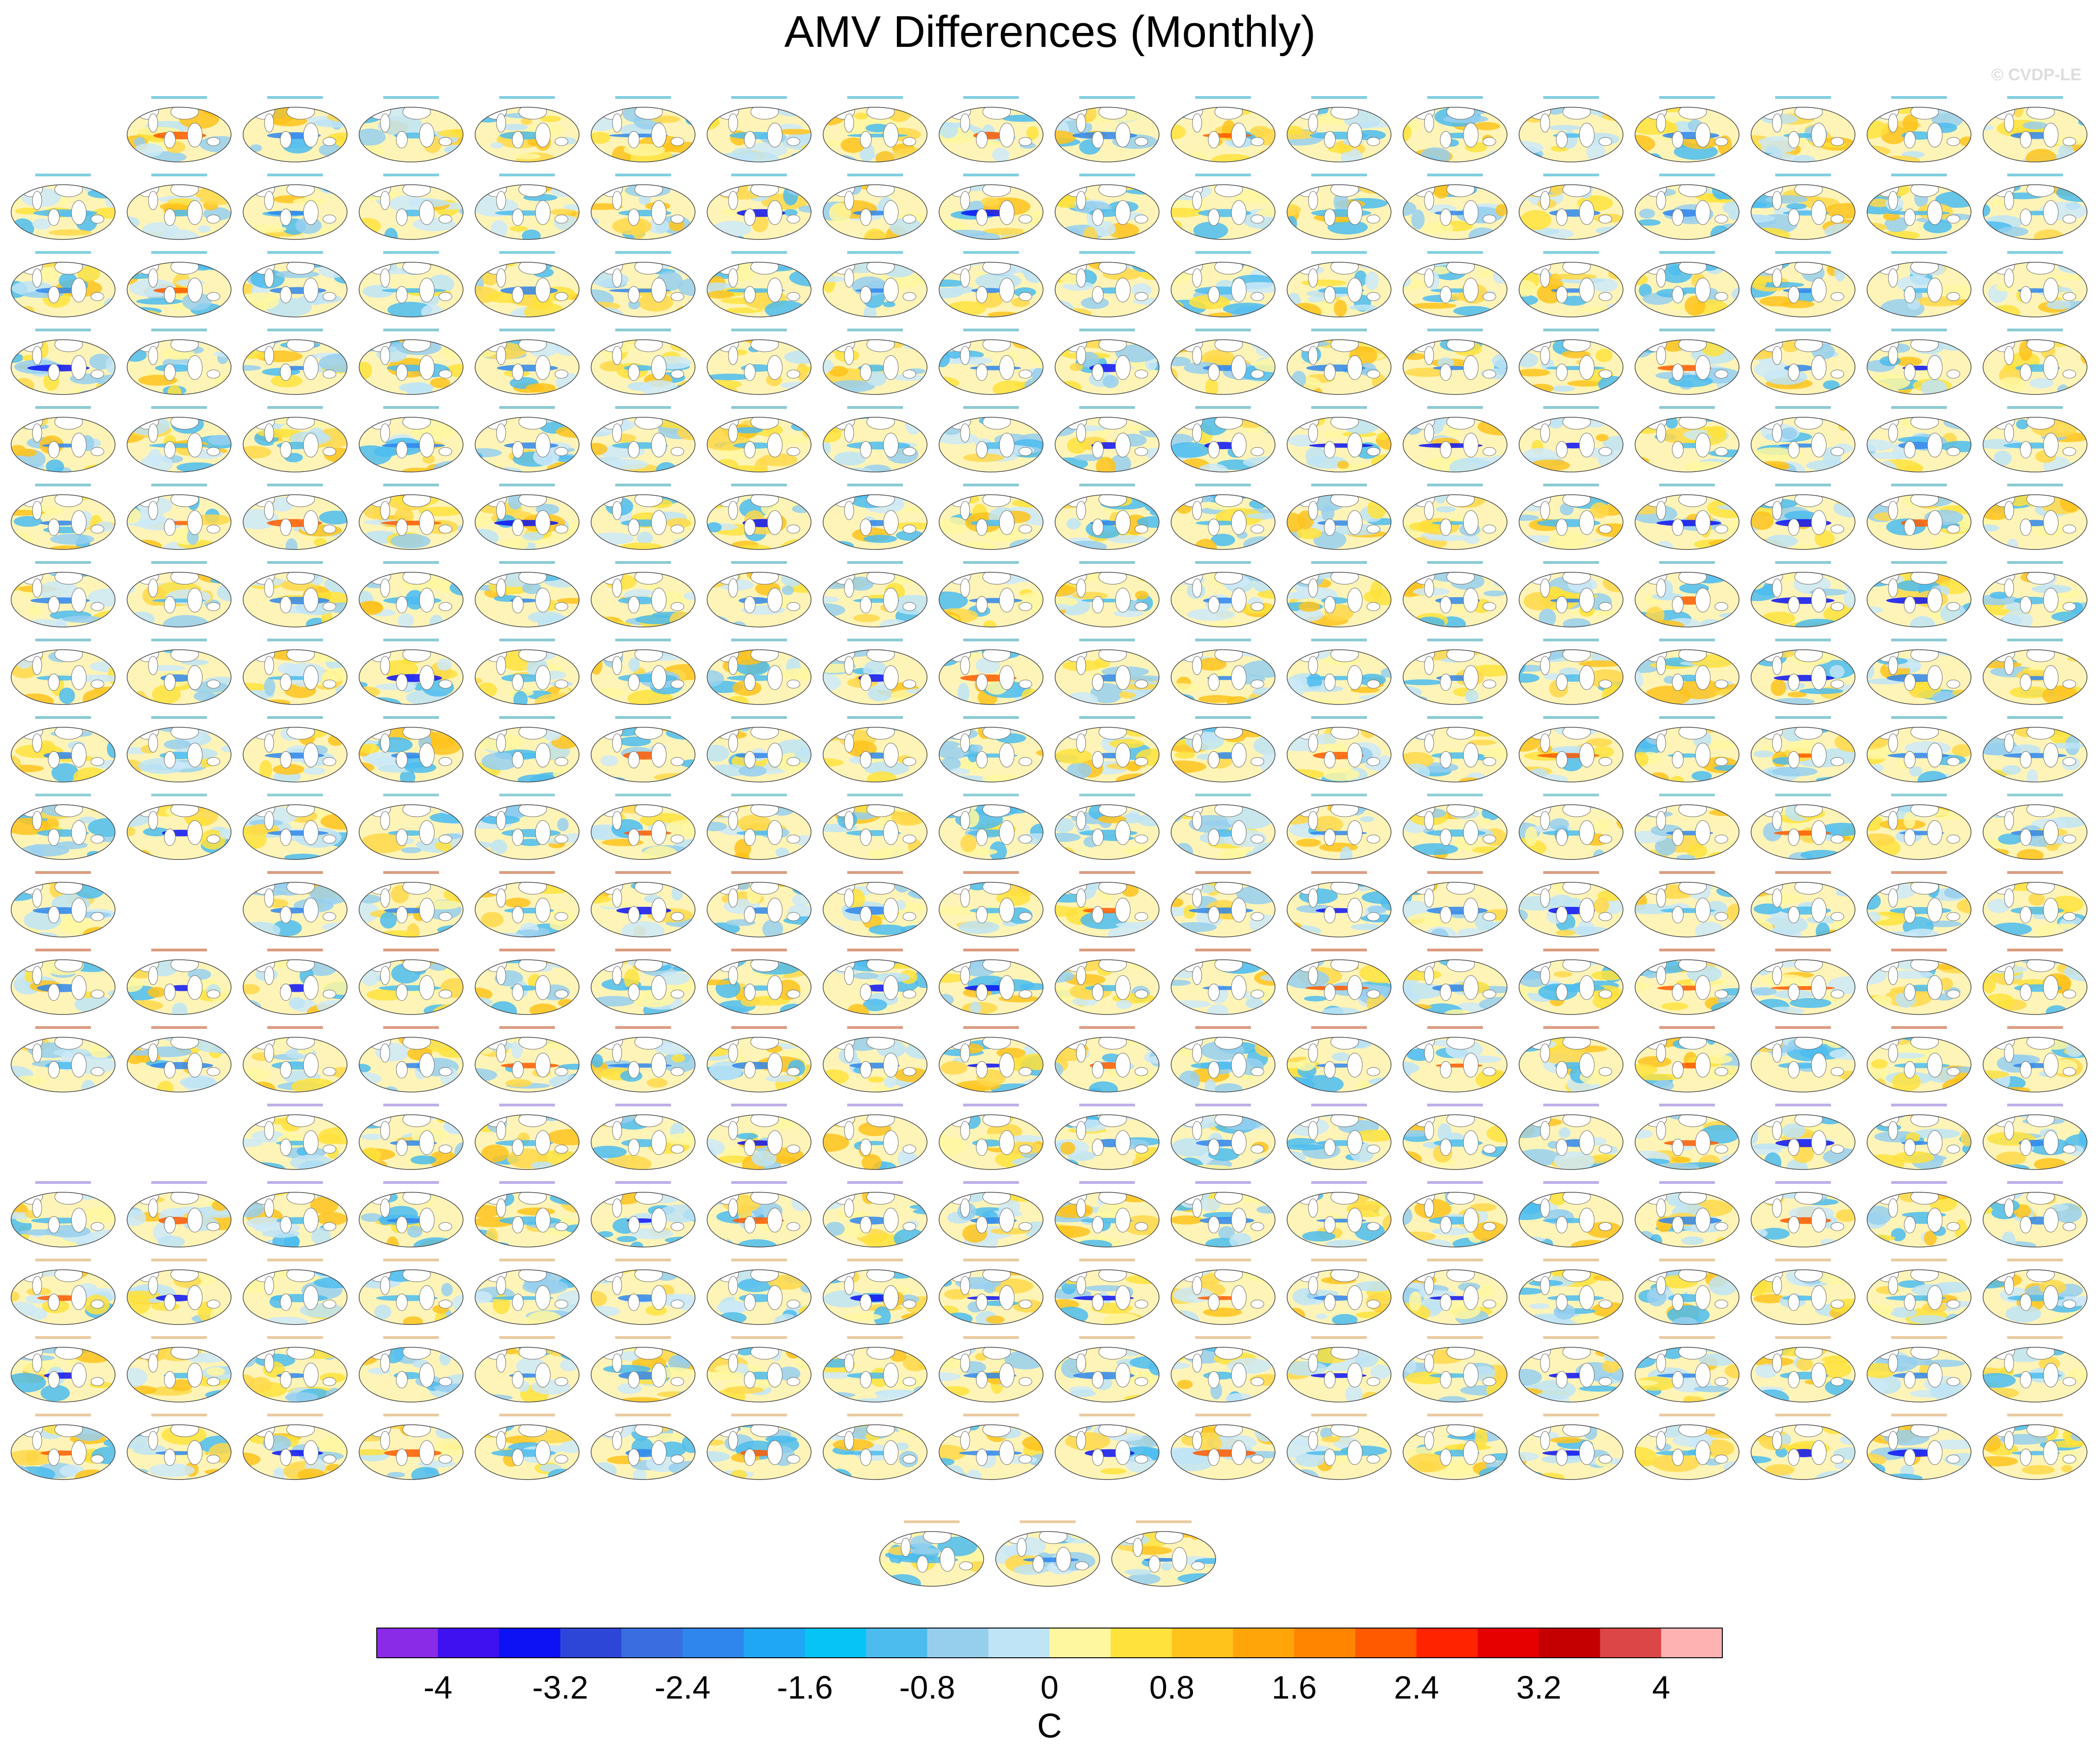 Image resolution: width=2100 pixels, height=1745 pixels. What do you see at coordinates (1417, 1688) in the screenshot?
I see `colorbar-tick-label: 2.4` at bounding box center [1417, 1688].